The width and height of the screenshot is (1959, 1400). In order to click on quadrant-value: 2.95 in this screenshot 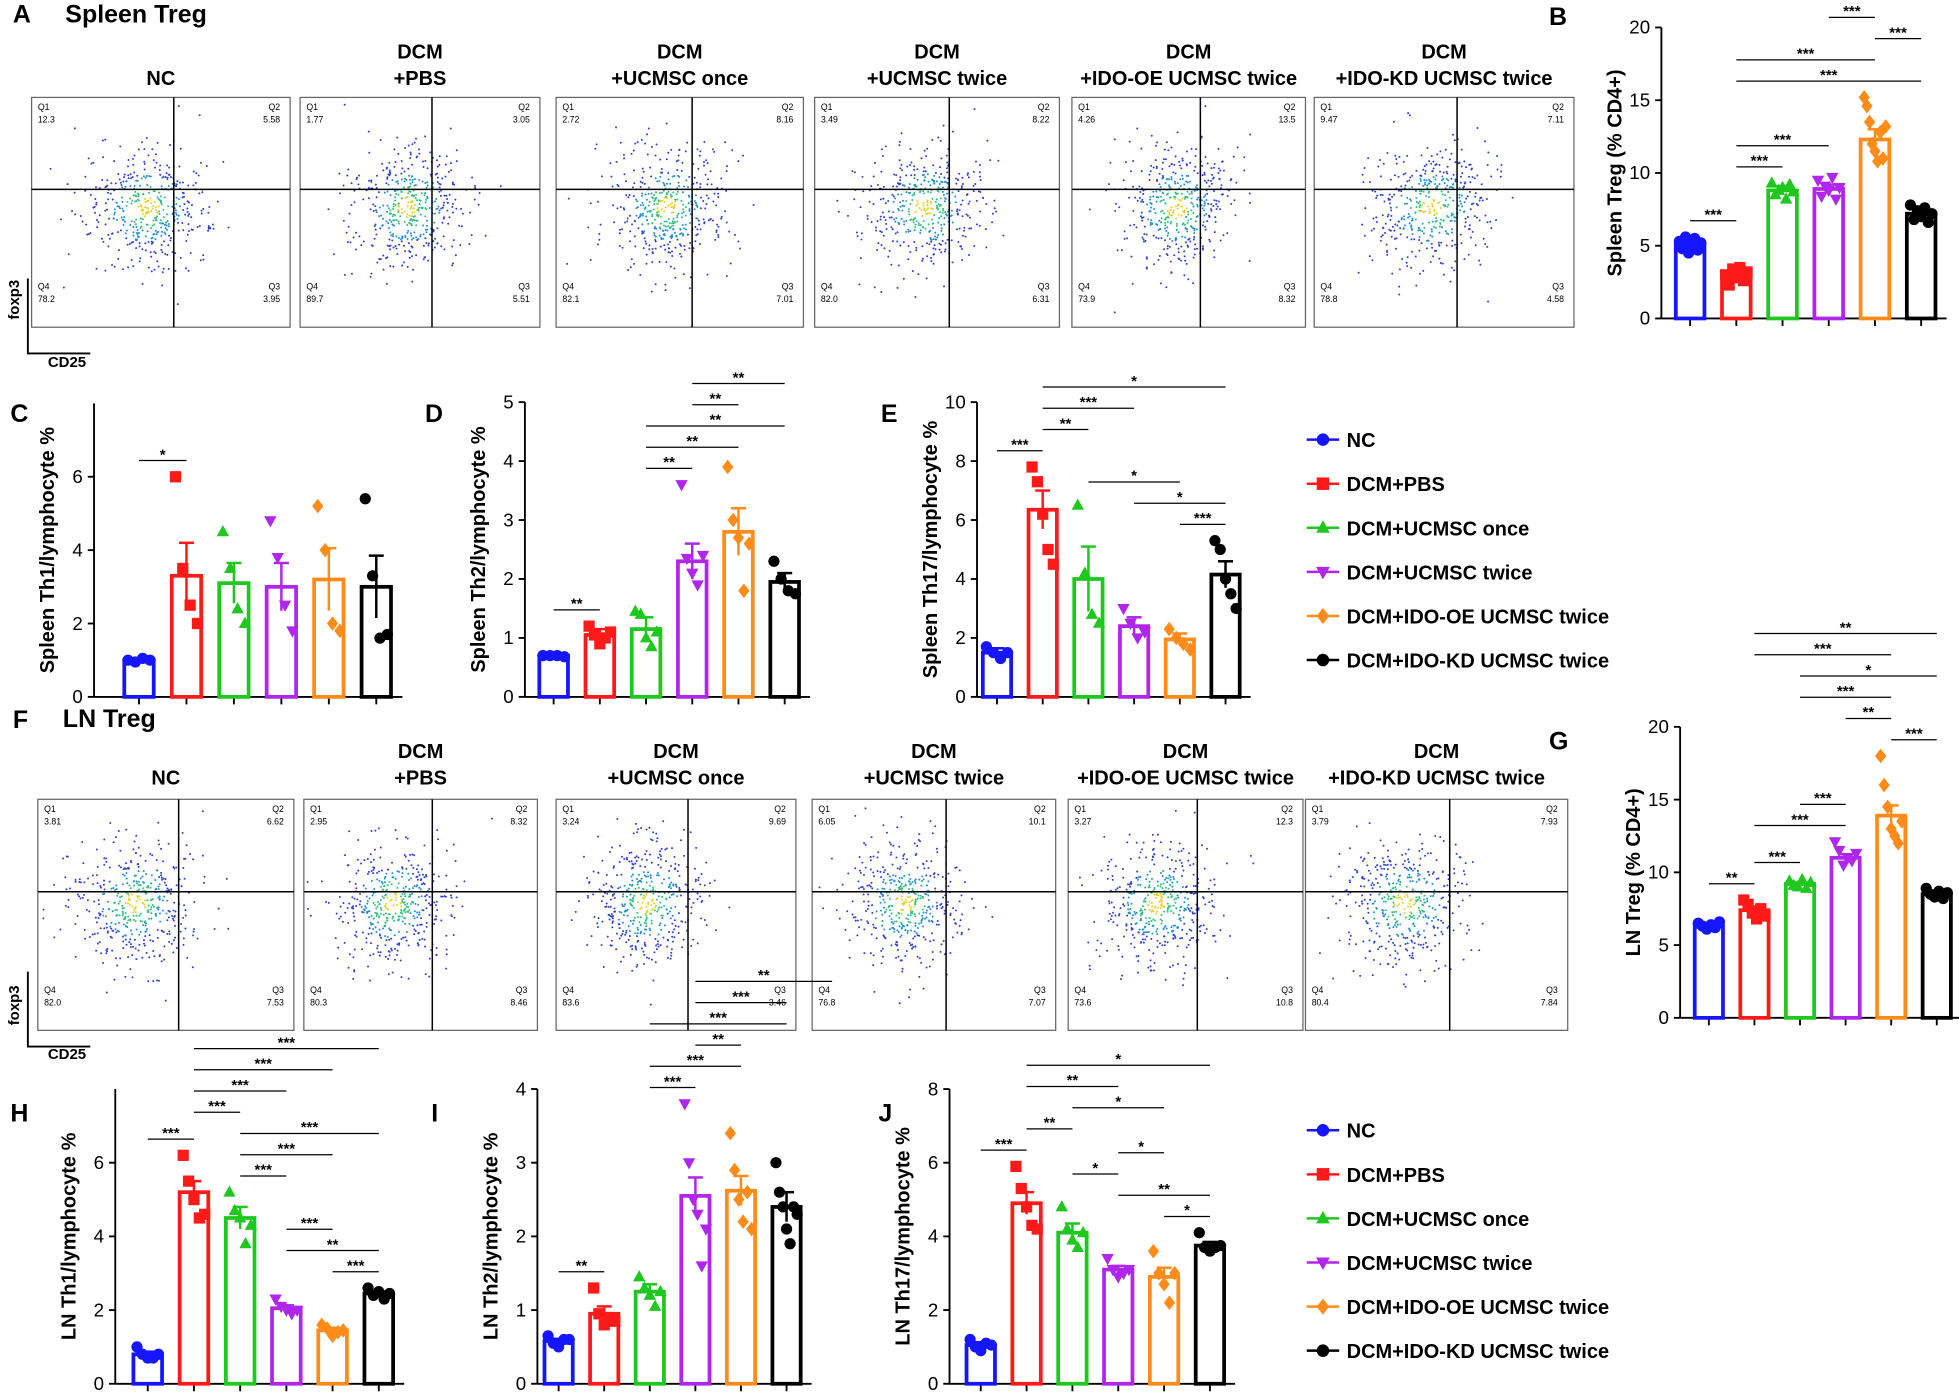, I will do `click(318, 821)`.